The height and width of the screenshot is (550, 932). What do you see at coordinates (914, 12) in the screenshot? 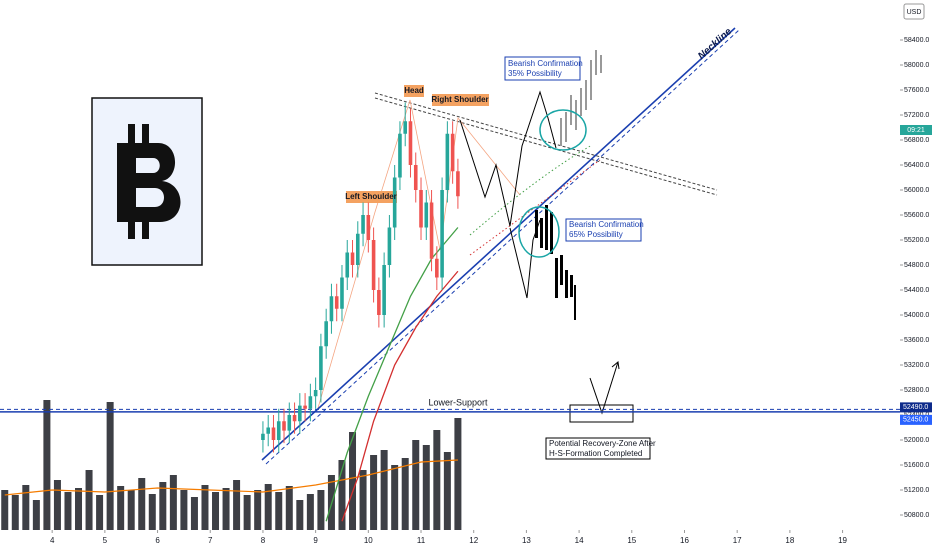
I see `currency: USD` at bounding box center [914, 12].